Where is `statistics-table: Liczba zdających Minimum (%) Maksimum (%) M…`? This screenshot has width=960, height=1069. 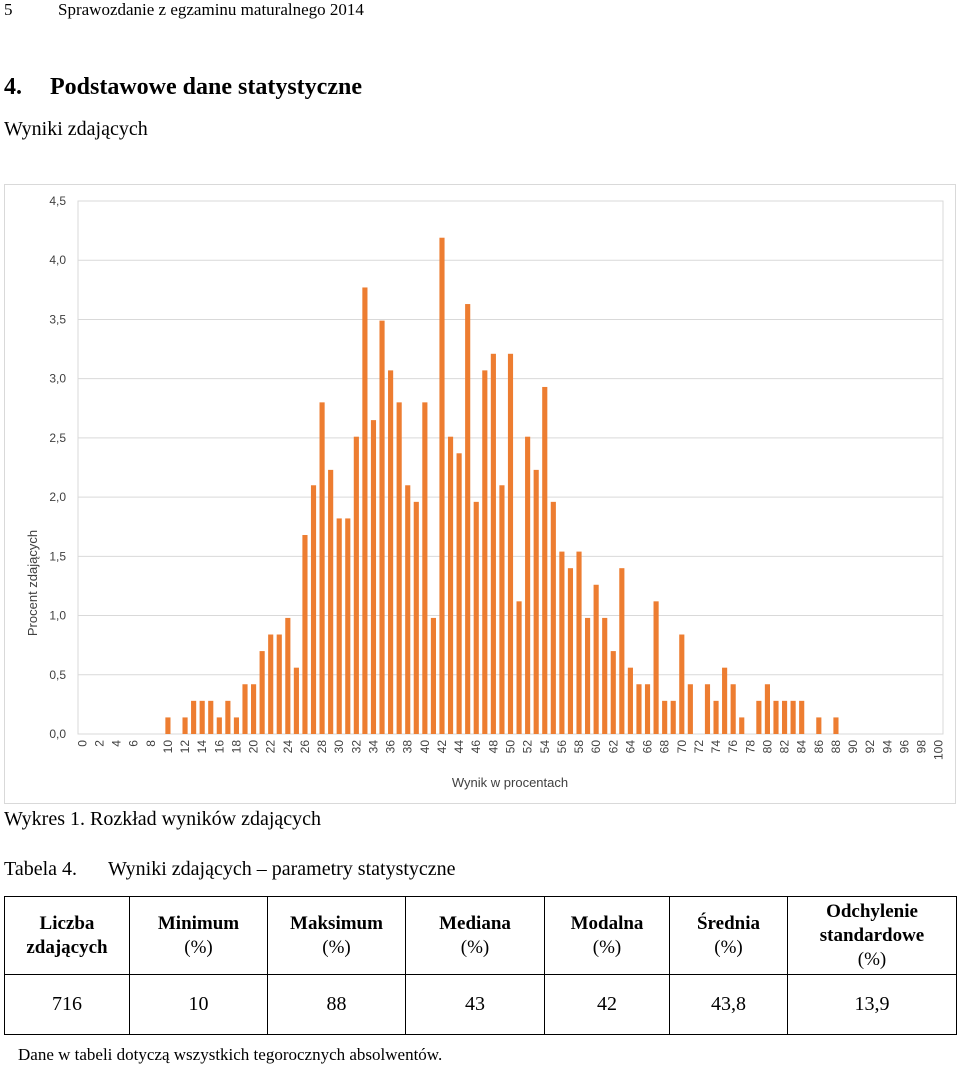 statistics-table: Liczba zdających Minimum (%) Maksimum (%) M… is located at coordinates (480, 965).